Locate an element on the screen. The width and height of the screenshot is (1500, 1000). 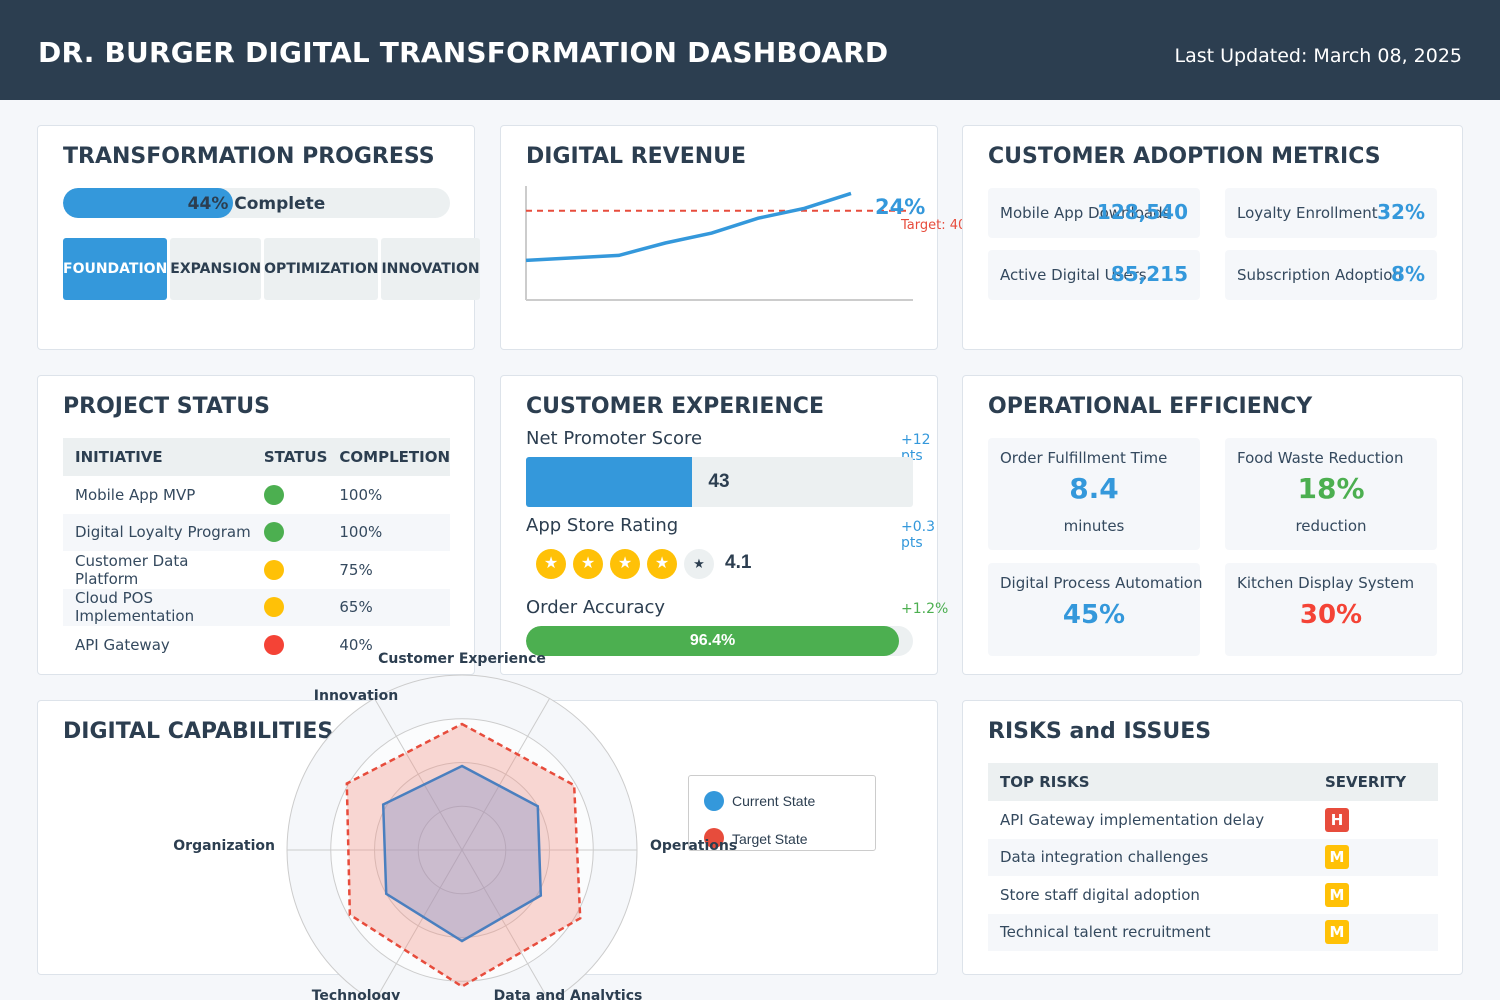
card-title: RISKS and ISSUES is located at coordinates (1100, 731).